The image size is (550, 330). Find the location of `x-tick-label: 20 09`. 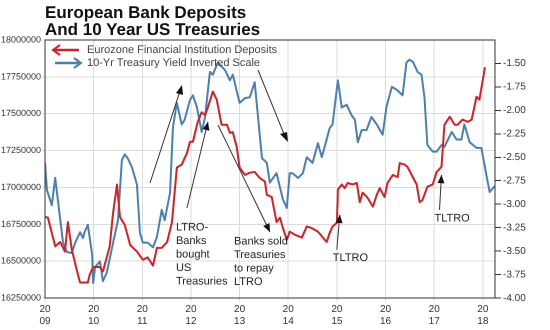

x-tick-label: 20 09 is located at coordinates (45, 315).